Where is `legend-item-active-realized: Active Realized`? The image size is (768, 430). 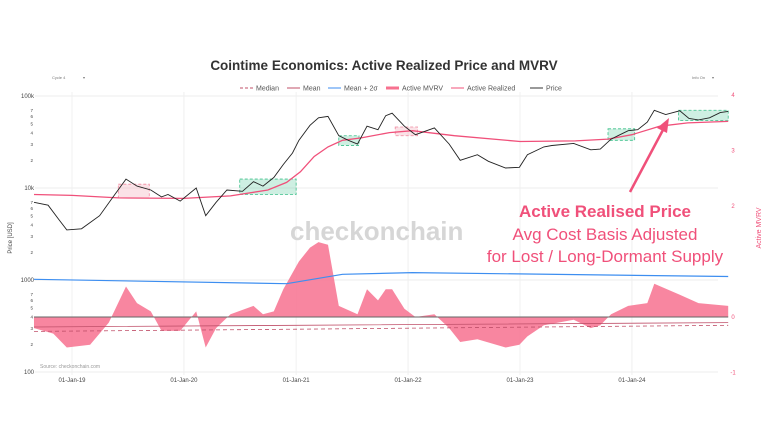
legend-item-active-realized: Active Realized is located at coordinates (483, 89).